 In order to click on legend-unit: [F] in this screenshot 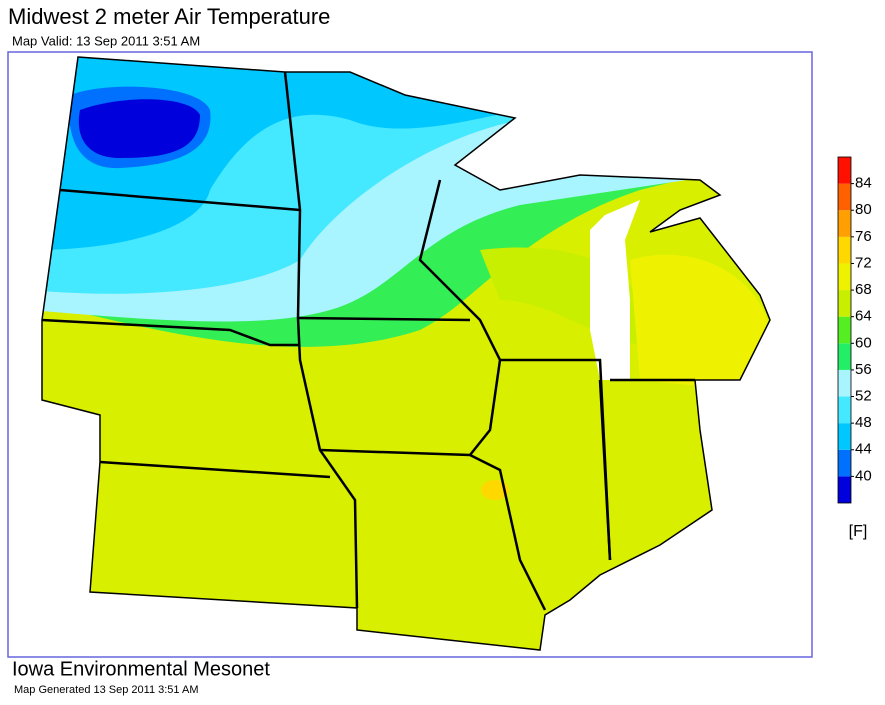, I will do `click(858, 531)`.